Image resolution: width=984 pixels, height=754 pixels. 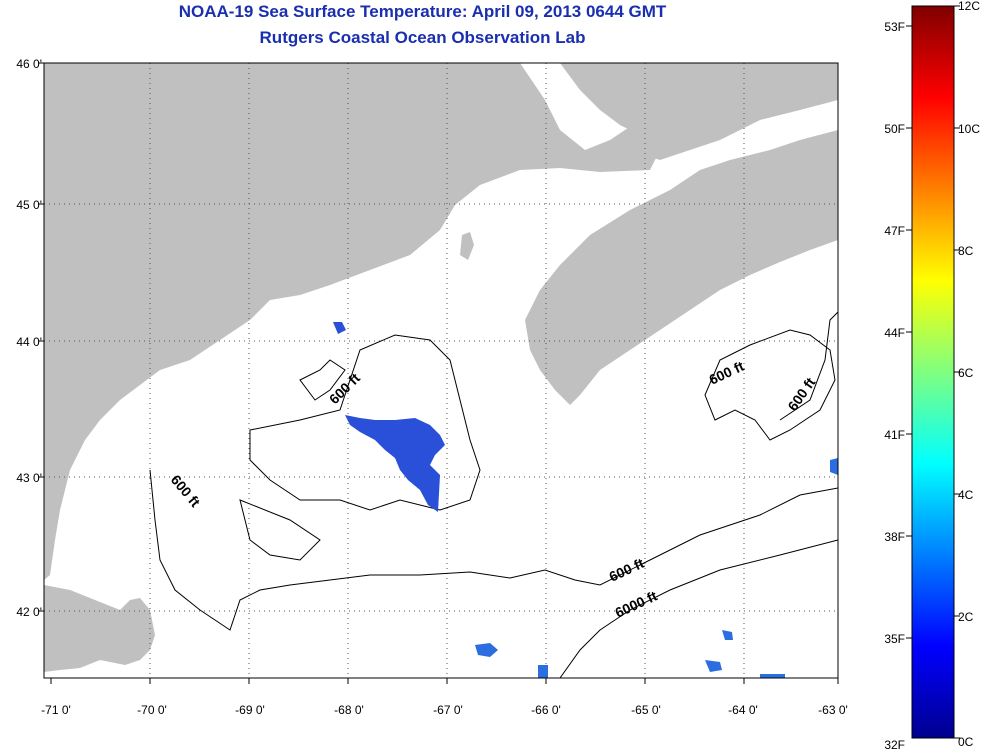 What do you see at coordinates (894, 129) in the screenshot?
I see `colorbar-f-label: 50F` at bounding box center [894, 129].